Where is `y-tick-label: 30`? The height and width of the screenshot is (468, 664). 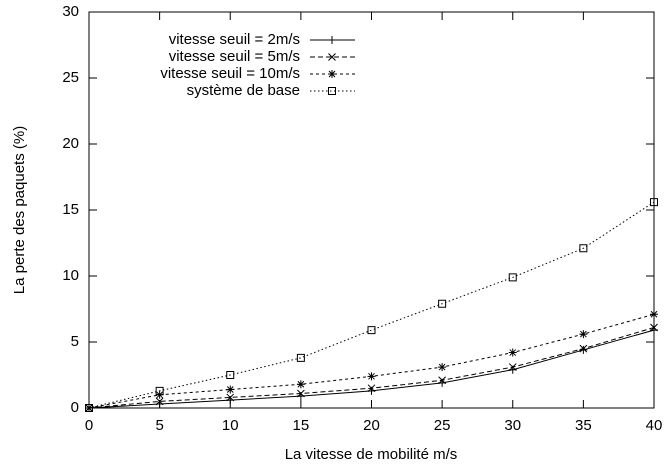
y-tick-label: 30 is located at coordinates (70, 11).